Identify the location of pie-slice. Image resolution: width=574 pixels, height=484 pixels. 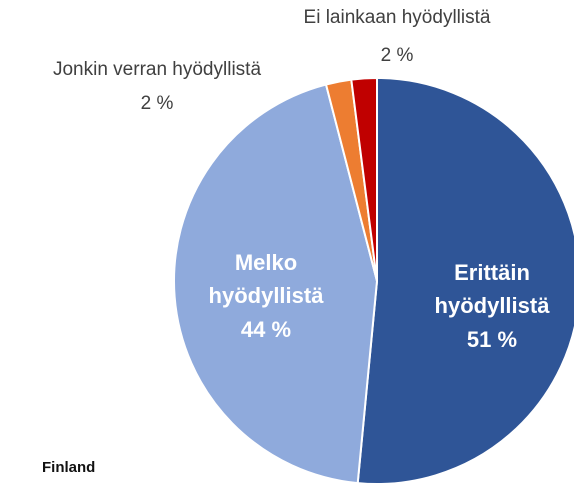
(364, 179).